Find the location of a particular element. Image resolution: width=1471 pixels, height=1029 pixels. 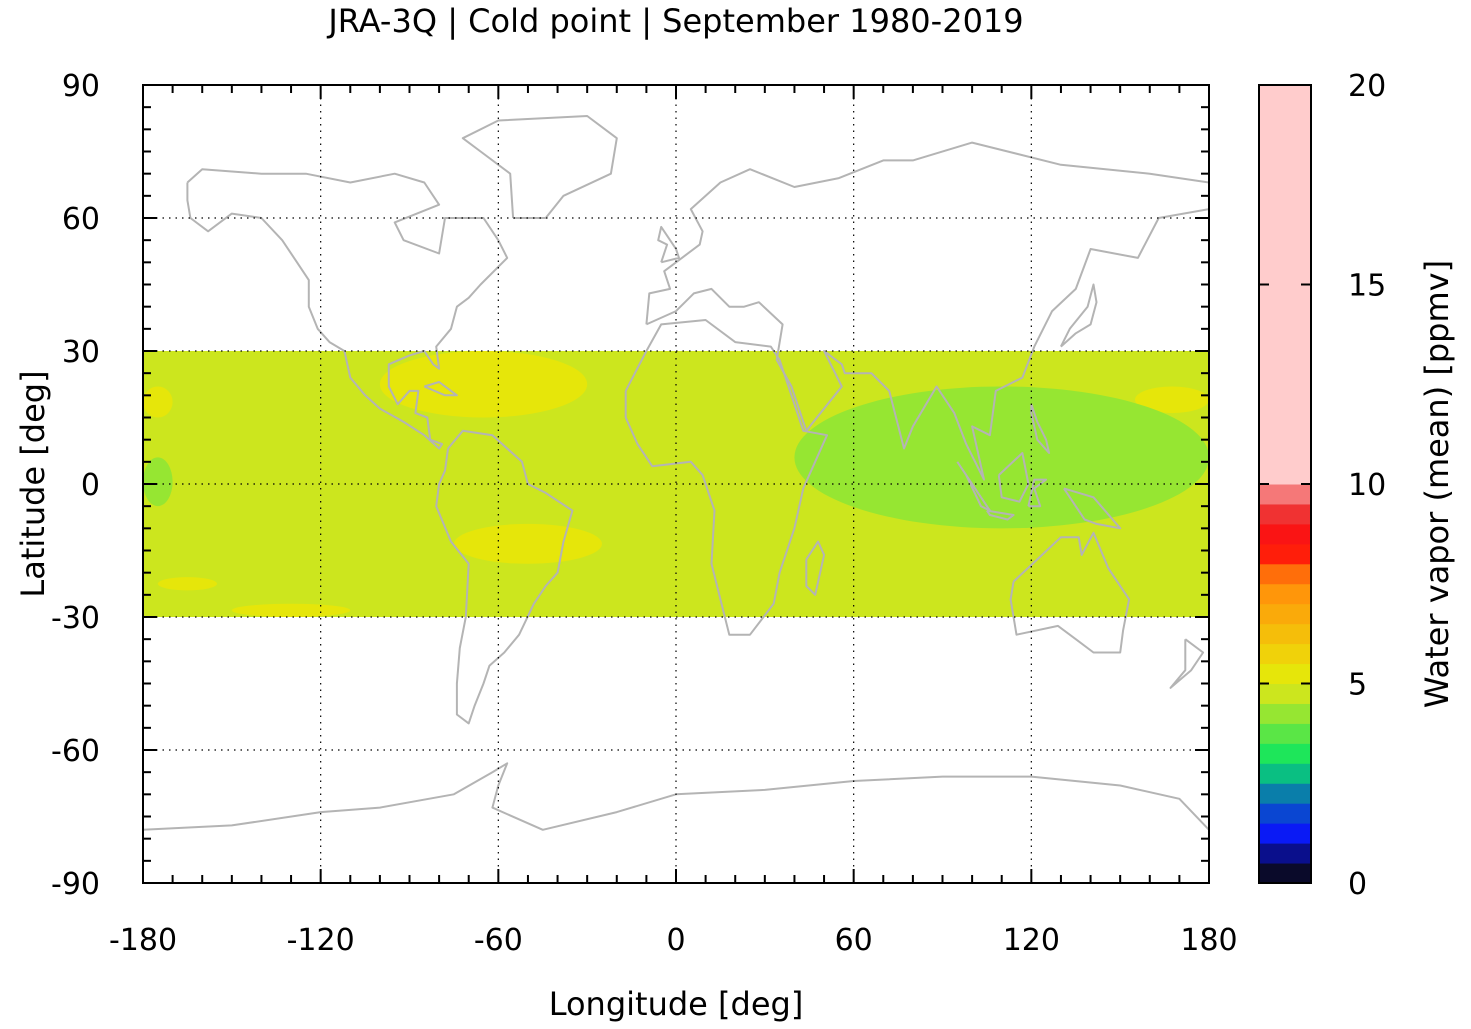

x-tick-label: -120 is located at coordinates (321, 940).